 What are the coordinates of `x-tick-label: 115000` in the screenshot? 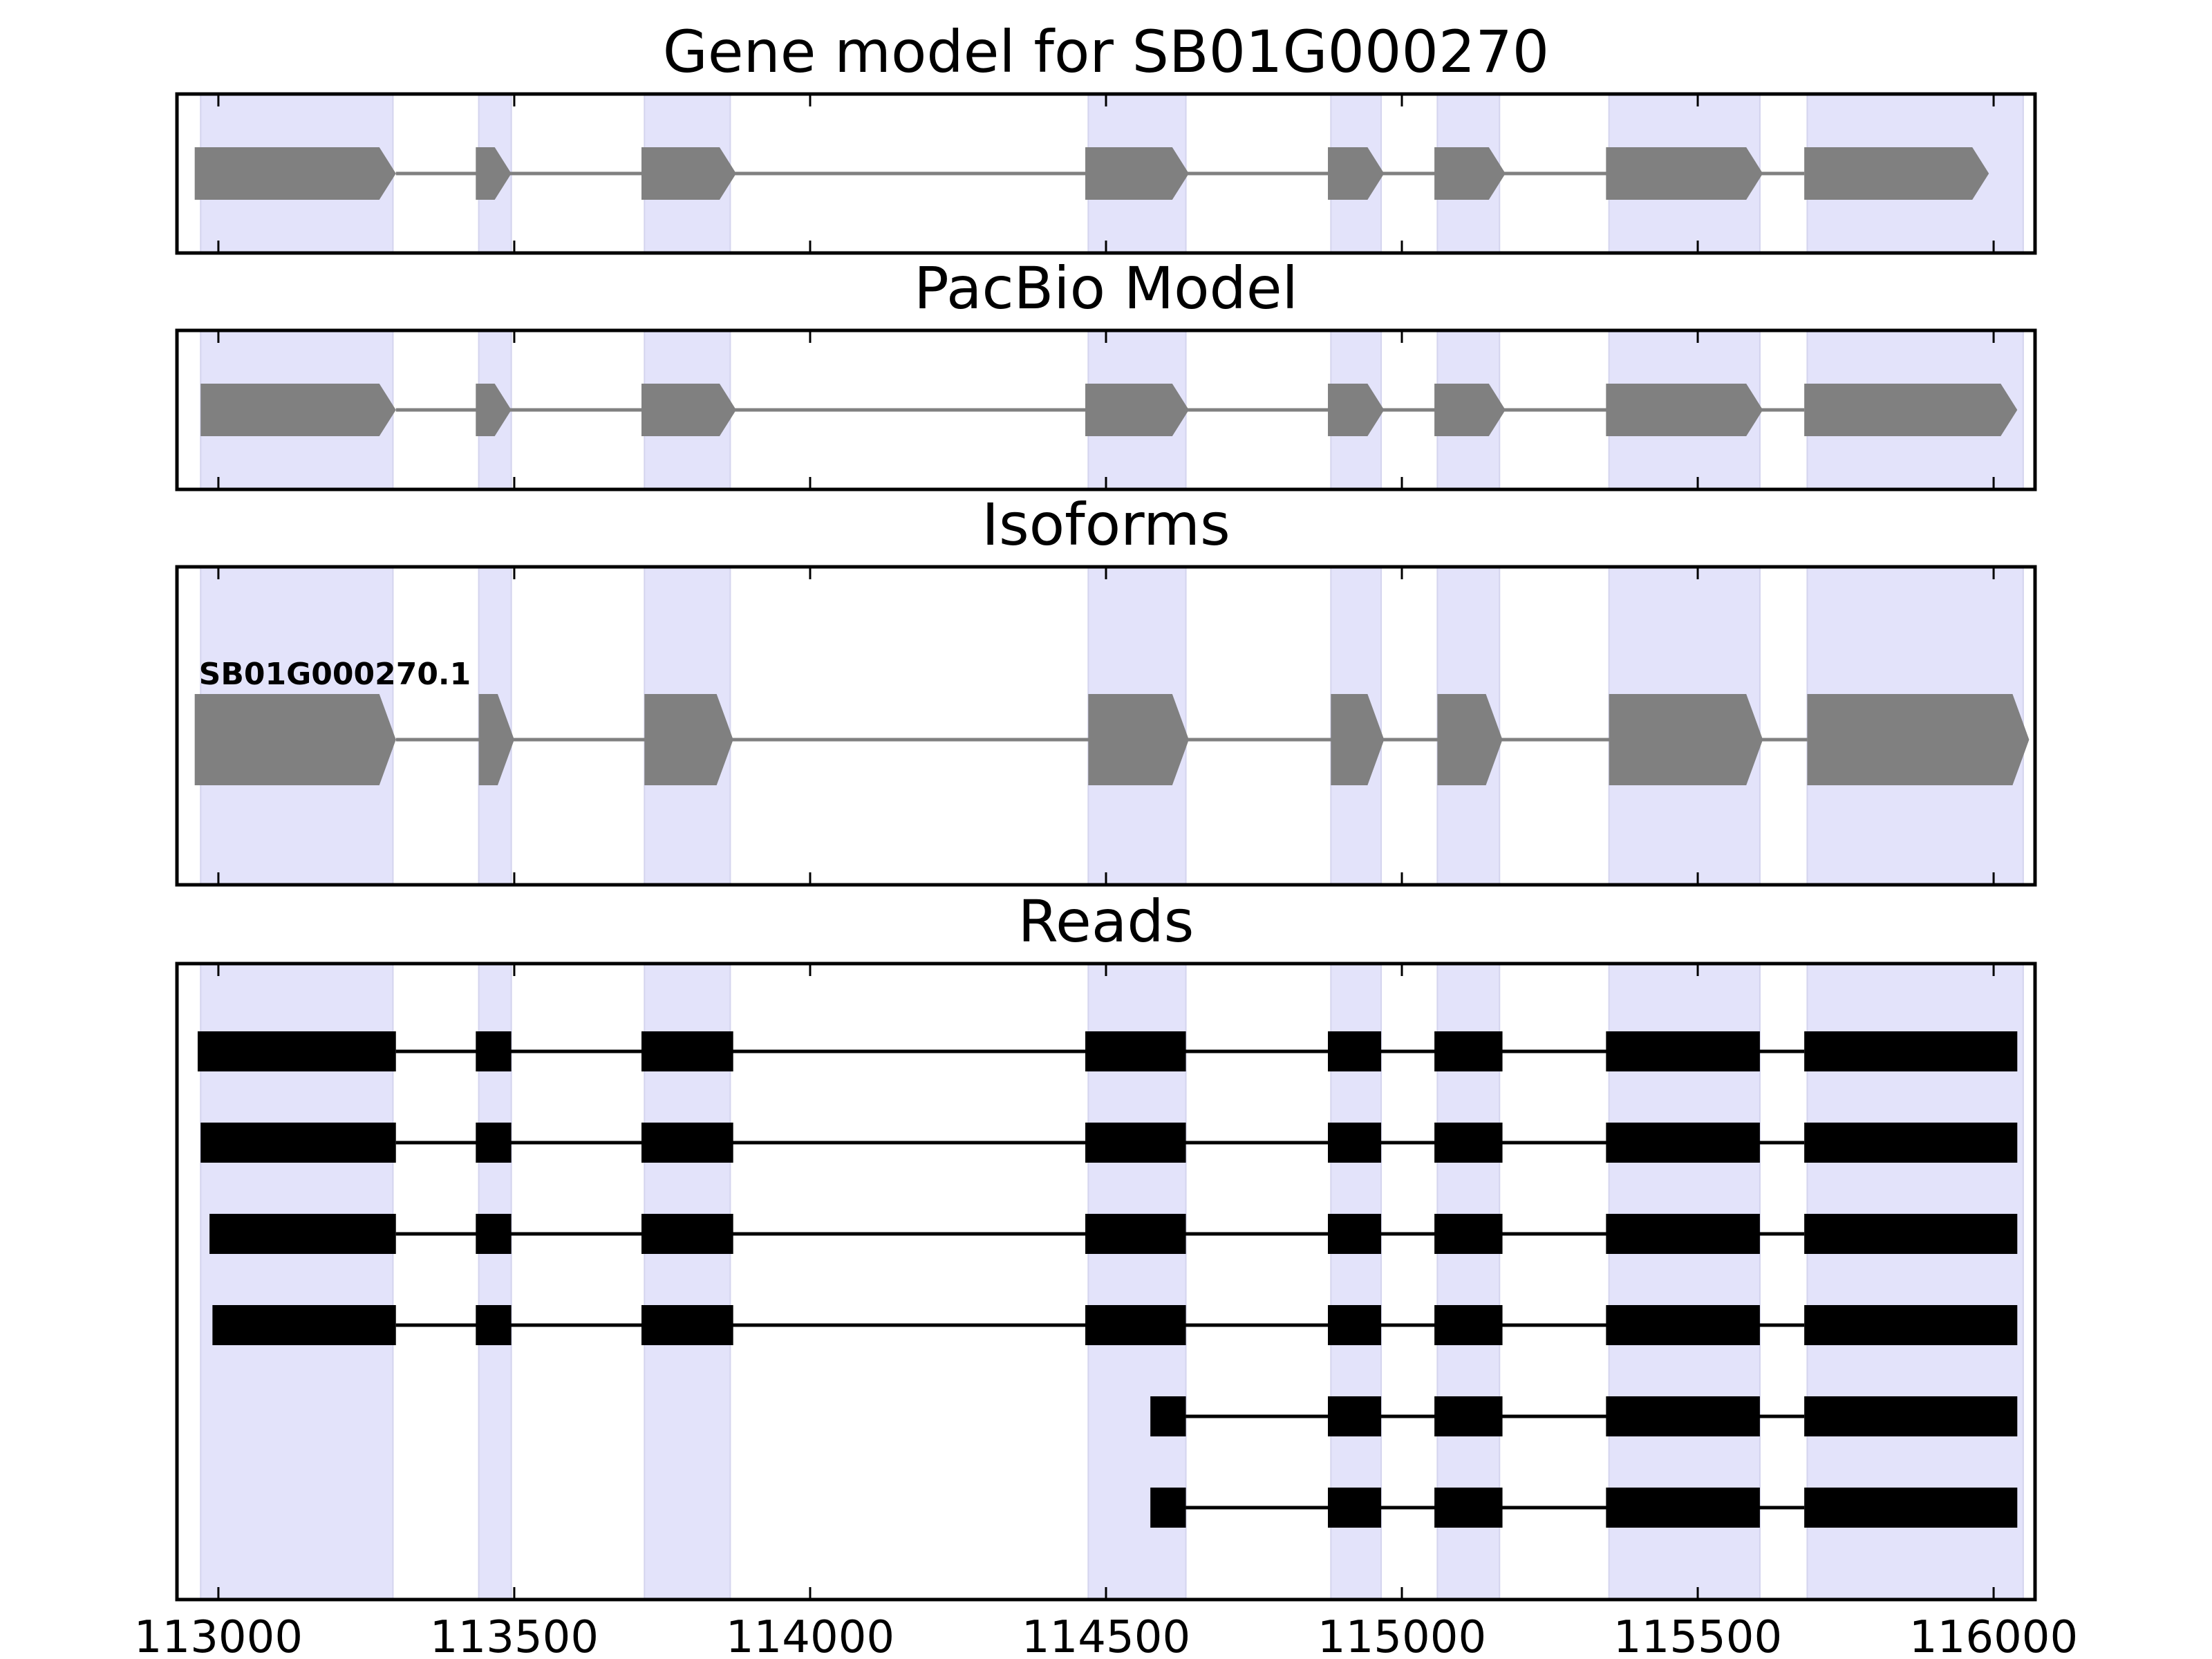 It's located at (1402, 1635).